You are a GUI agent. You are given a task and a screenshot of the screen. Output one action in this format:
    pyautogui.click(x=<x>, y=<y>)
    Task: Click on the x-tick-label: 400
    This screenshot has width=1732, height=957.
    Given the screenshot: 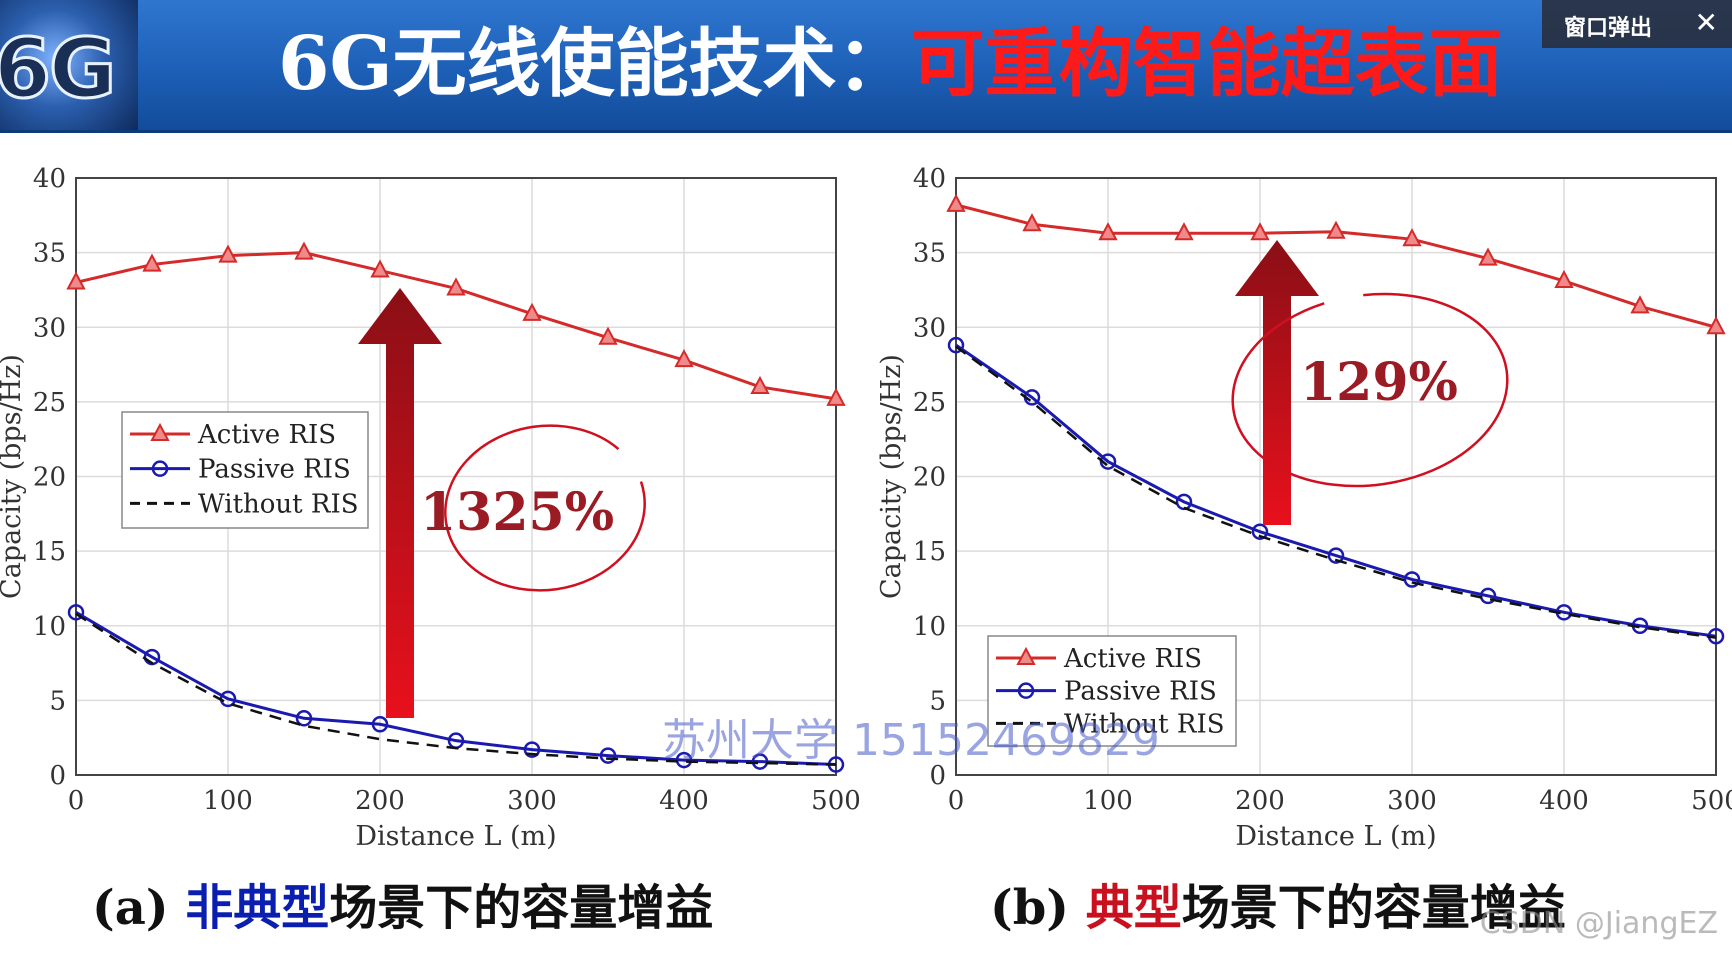 What is the action you would take?
    pyautogui.click(x=1564, y=801)
    